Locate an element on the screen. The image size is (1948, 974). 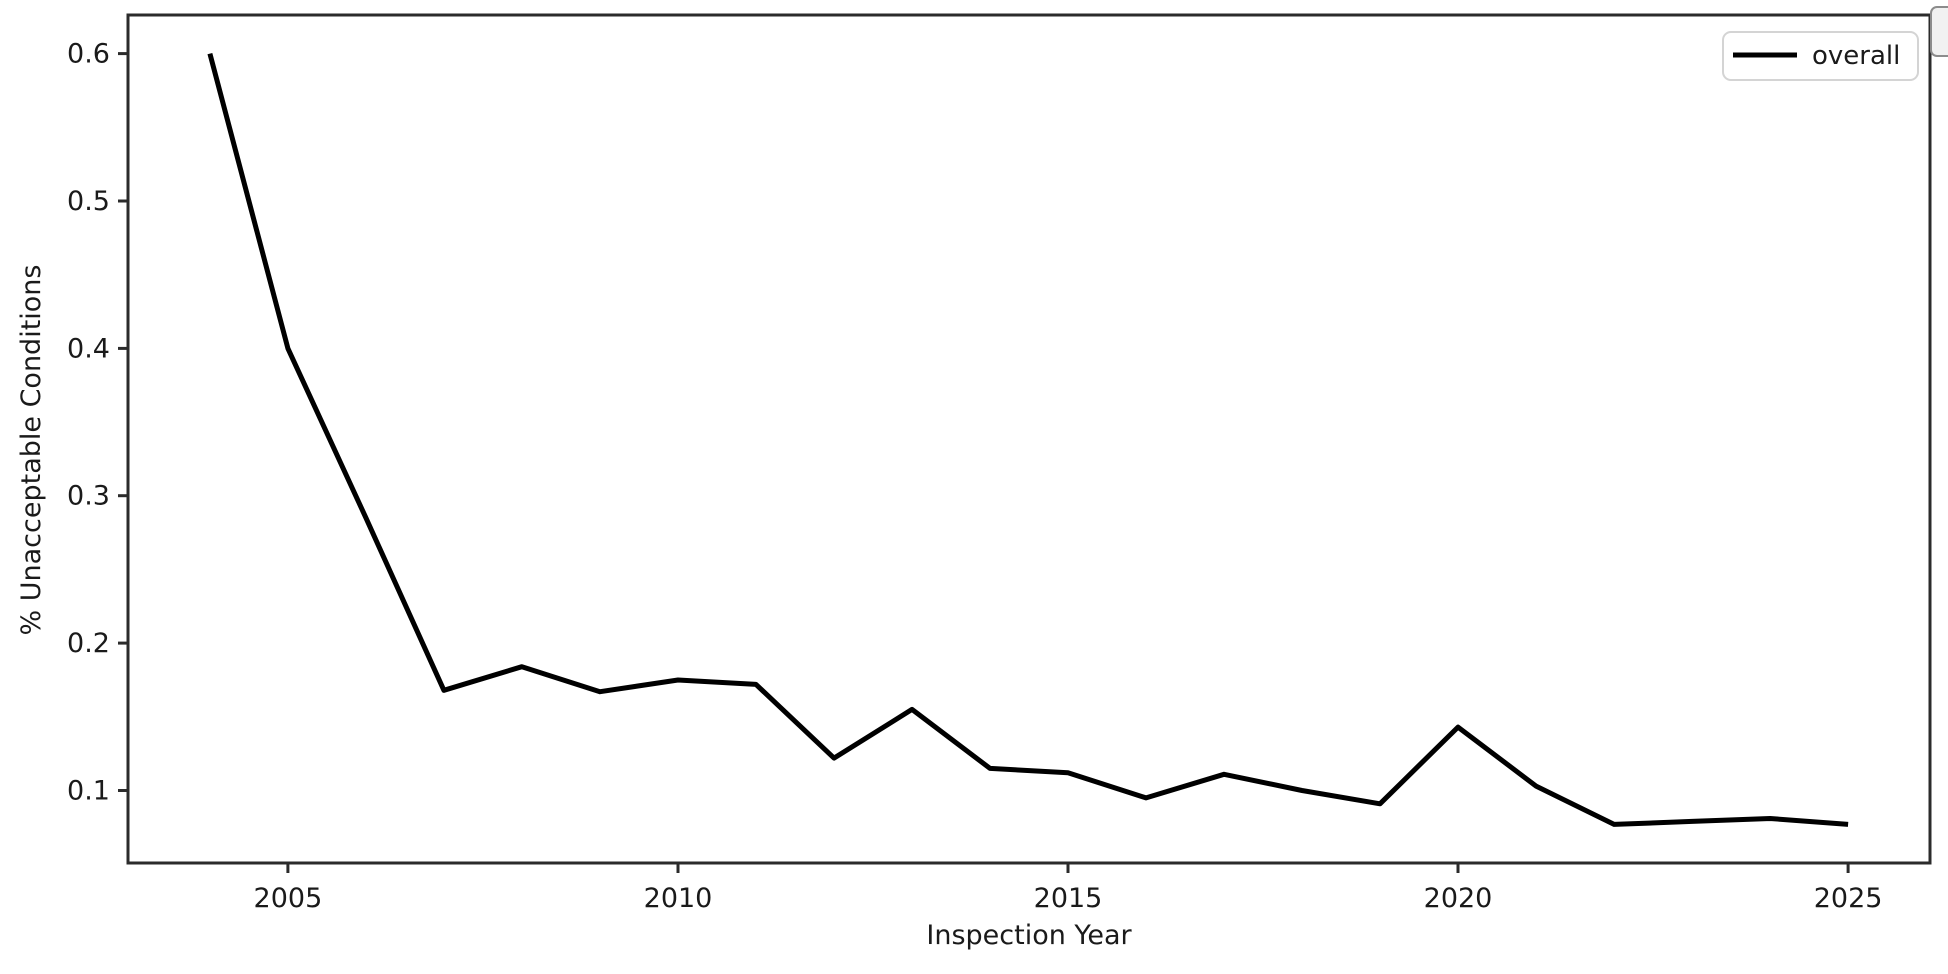
y-tick-label: 0.4 is located at coordinates (88, 348).